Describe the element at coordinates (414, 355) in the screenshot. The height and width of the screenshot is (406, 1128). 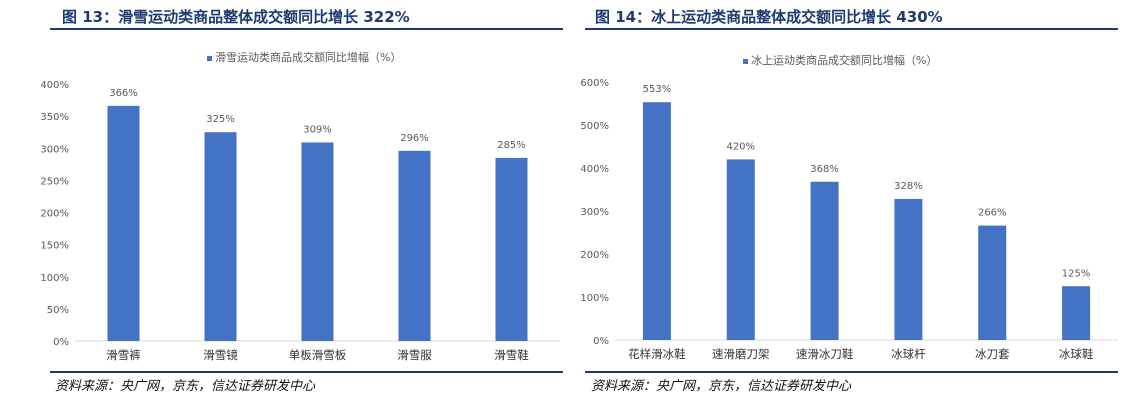
I see `x-tick-label: 滑雪服` at that location.